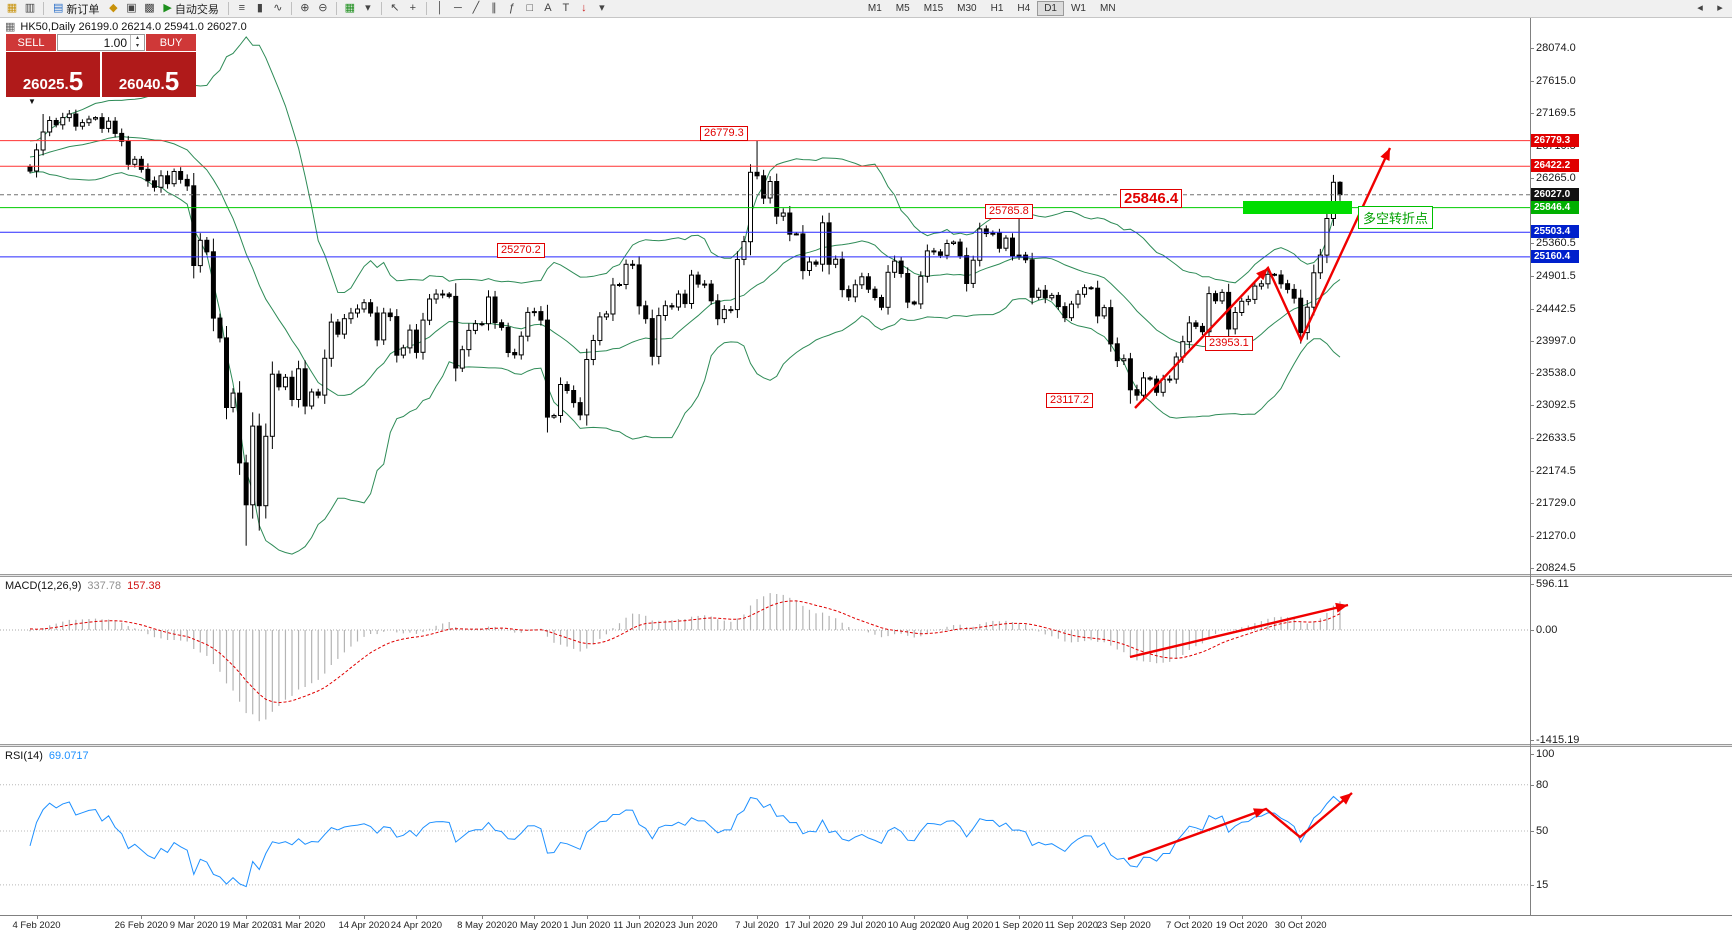  What do you see at coordinates (458, 9) in the screenshot?
I see `horizontal-line-tool: ─` at bounding box center [458, 9].